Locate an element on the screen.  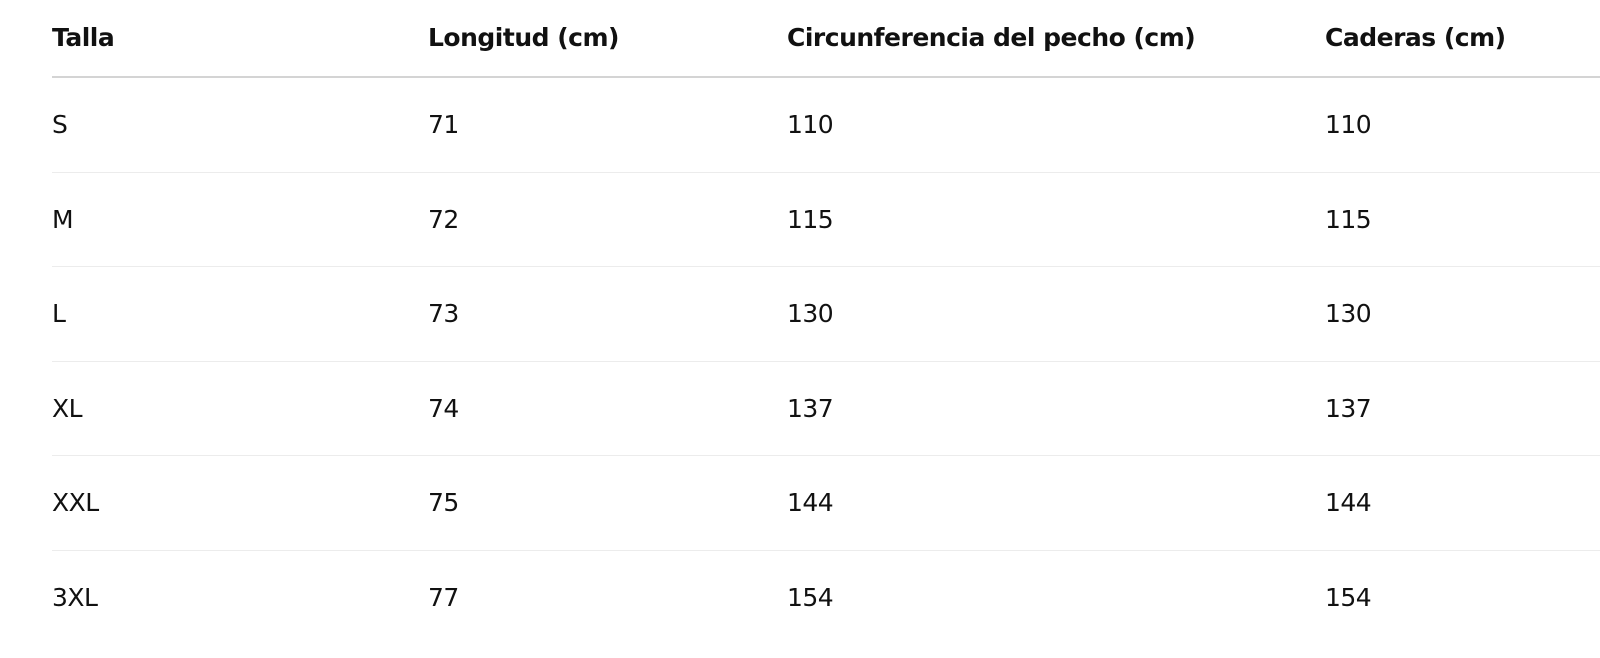
cell-chest: 130 is located at coordinates (1056, 314).